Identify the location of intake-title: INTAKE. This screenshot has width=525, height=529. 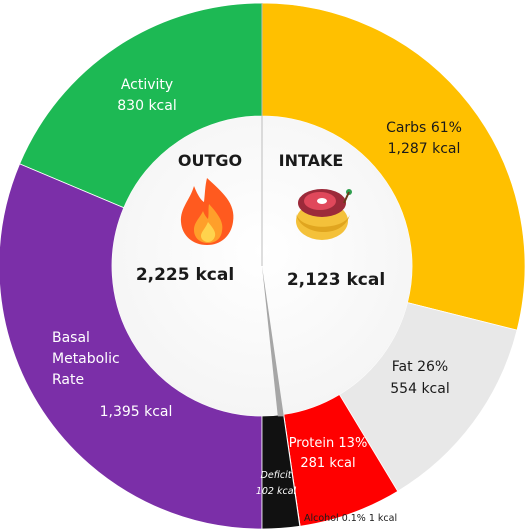
(311, 160).